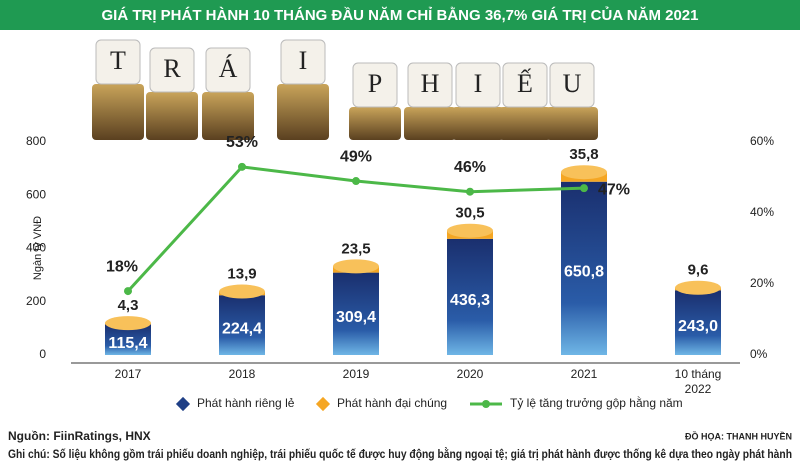 The width and height of the screenshot is (800, 470). What do you see at coordinates (698, 270) in the screenshot?
I see `value-label-public: 9,6` at bounding box center [698, 270].